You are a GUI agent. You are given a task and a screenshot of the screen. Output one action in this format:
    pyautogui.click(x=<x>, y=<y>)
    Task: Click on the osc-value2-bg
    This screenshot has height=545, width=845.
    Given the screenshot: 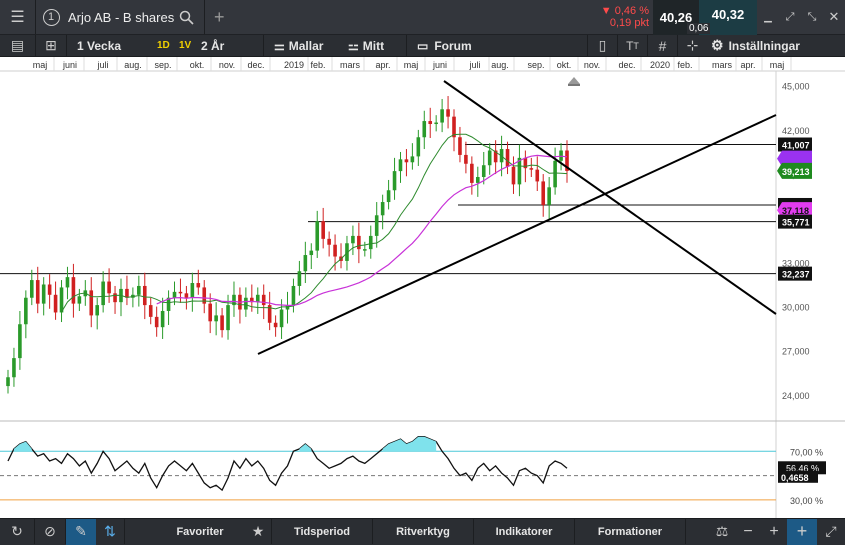 What is the action you would take?
    pyautogui.click(x=798, y=476)
    